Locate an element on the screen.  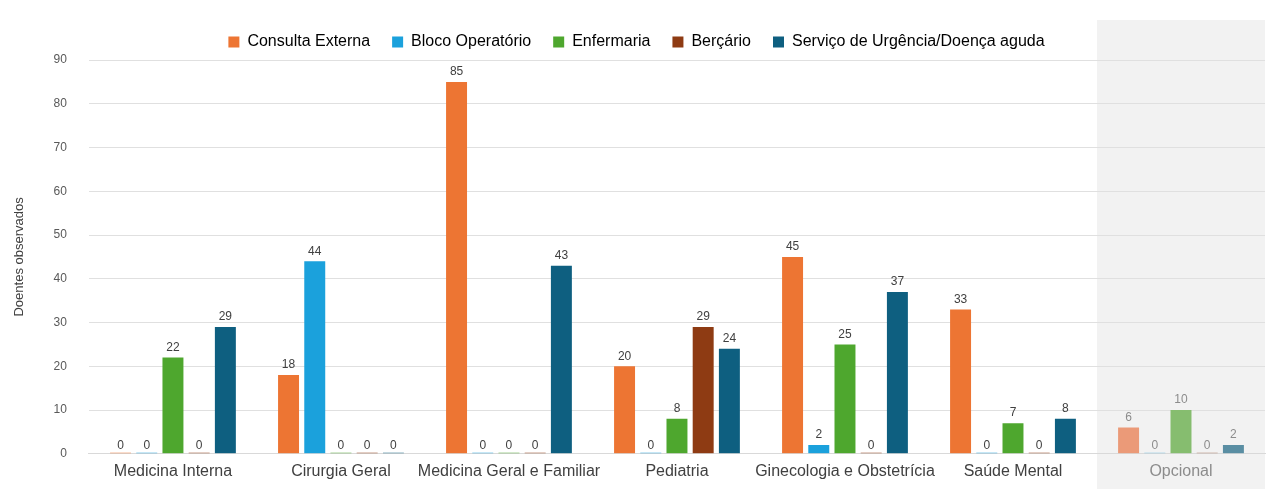
x-tick-label: Cirurgia Geral is located at coordinates (341, 470).